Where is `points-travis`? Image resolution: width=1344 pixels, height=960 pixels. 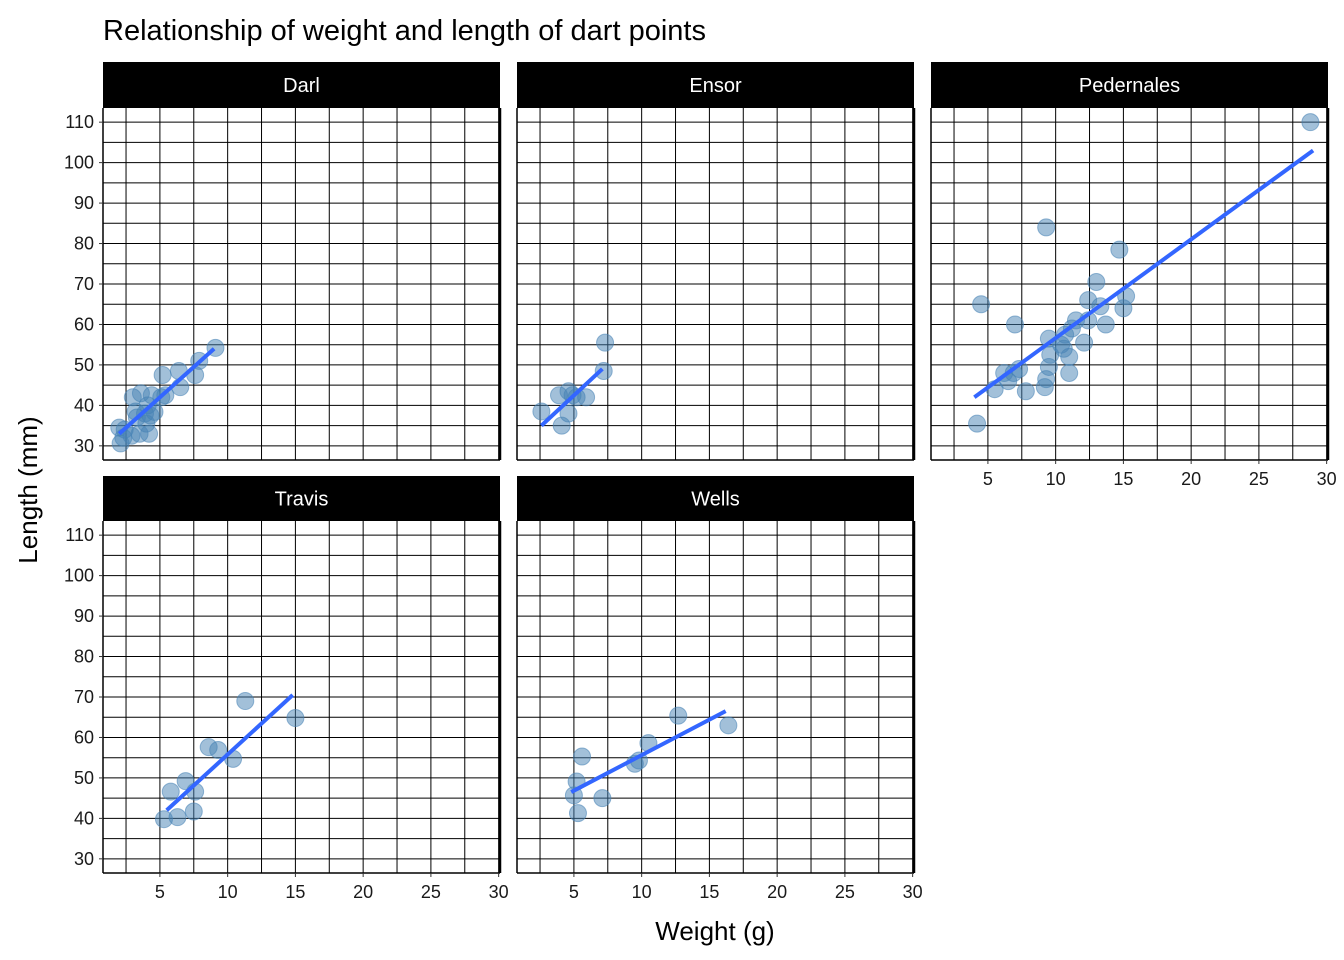
points-travis is located at coordinates (229, 760).